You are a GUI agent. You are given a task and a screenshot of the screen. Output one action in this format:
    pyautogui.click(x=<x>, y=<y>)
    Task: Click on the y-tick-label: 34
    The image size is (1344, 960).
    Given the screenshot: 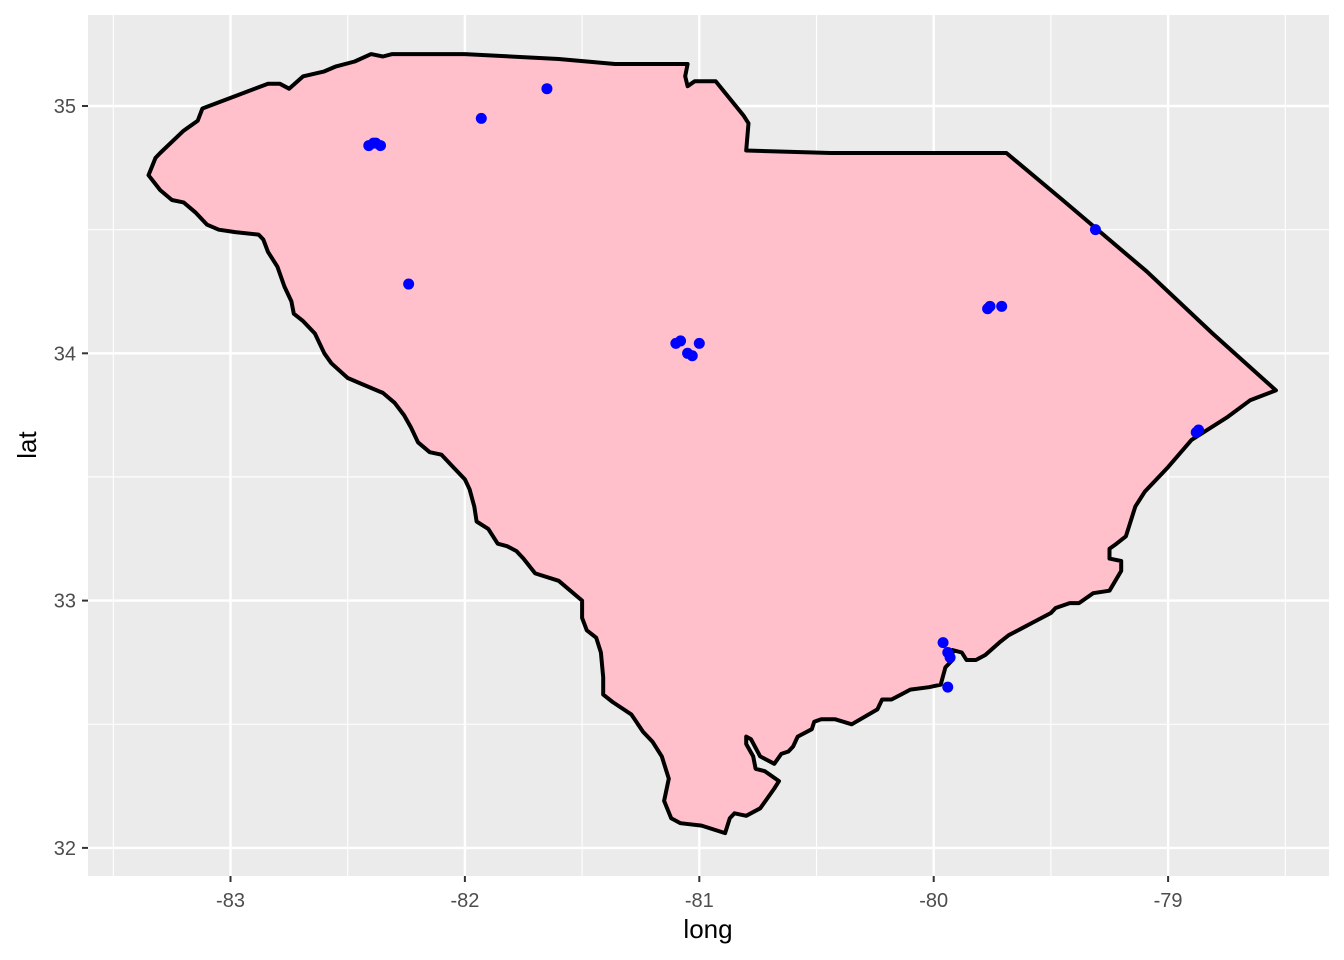 What is the action you would take?
    pyautogui.click(x=65, y=354)
    